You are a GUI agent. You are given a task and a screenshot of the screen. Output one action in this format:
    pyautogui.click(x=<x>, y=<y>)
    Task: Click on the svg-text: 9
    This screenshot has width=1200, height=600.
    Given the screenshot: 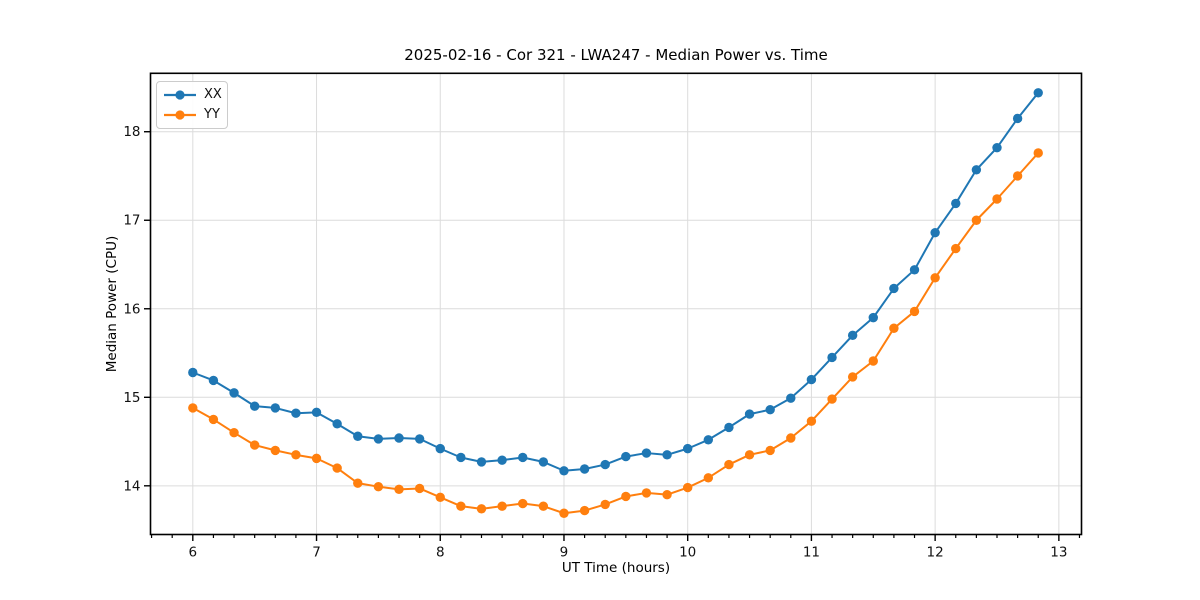 What is the action you would take?
    pyautogui.click(x=564, y=553)
    